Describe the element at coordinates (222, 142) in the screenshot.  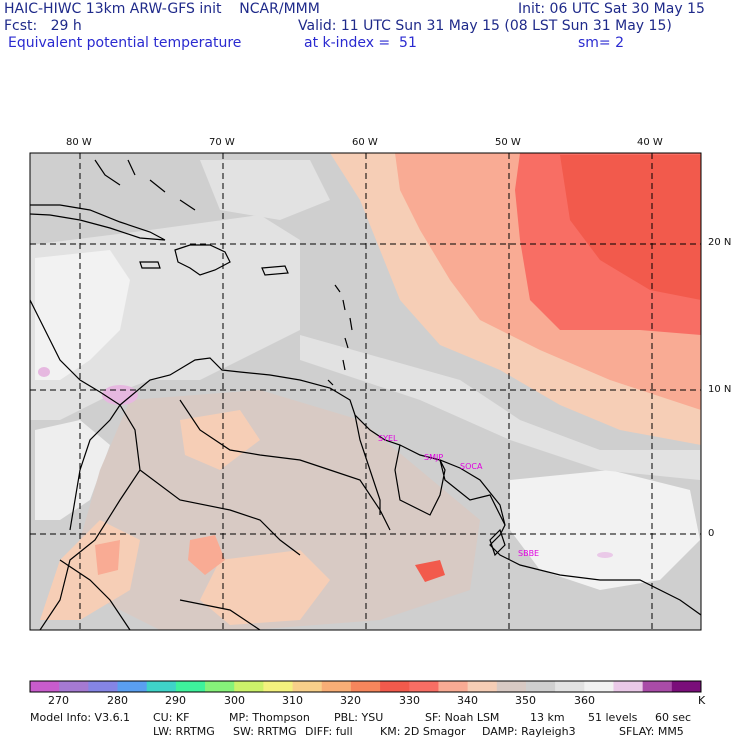
I see `lon-label-70w: 70 W` at that location.